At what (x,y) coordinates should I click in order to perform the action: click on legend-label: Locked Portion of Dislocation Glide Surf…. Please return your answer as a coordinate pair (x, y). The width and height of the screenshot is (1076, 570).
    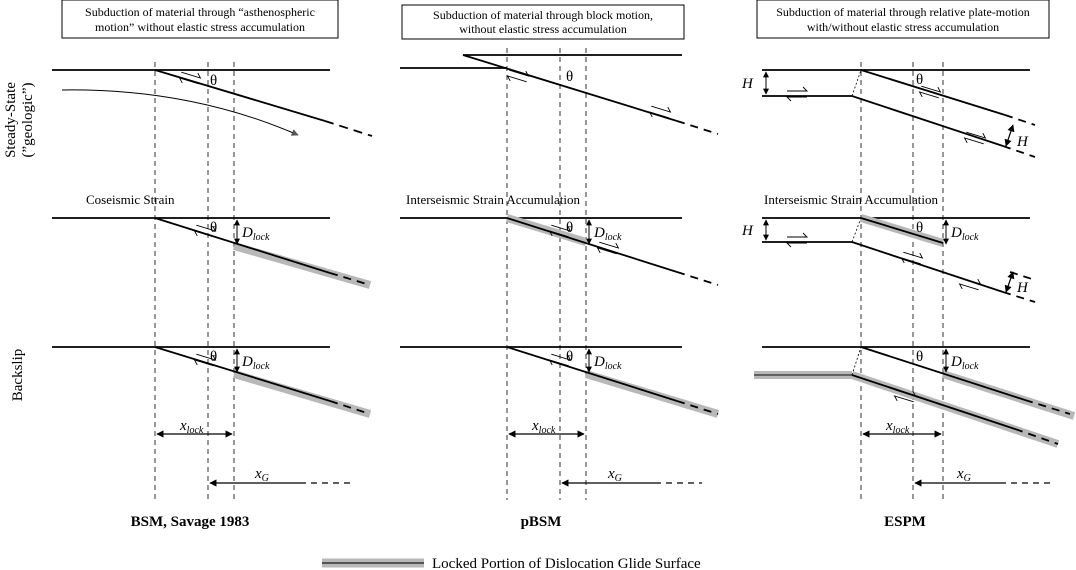
    Looking at the image, I should click on (566, 563).